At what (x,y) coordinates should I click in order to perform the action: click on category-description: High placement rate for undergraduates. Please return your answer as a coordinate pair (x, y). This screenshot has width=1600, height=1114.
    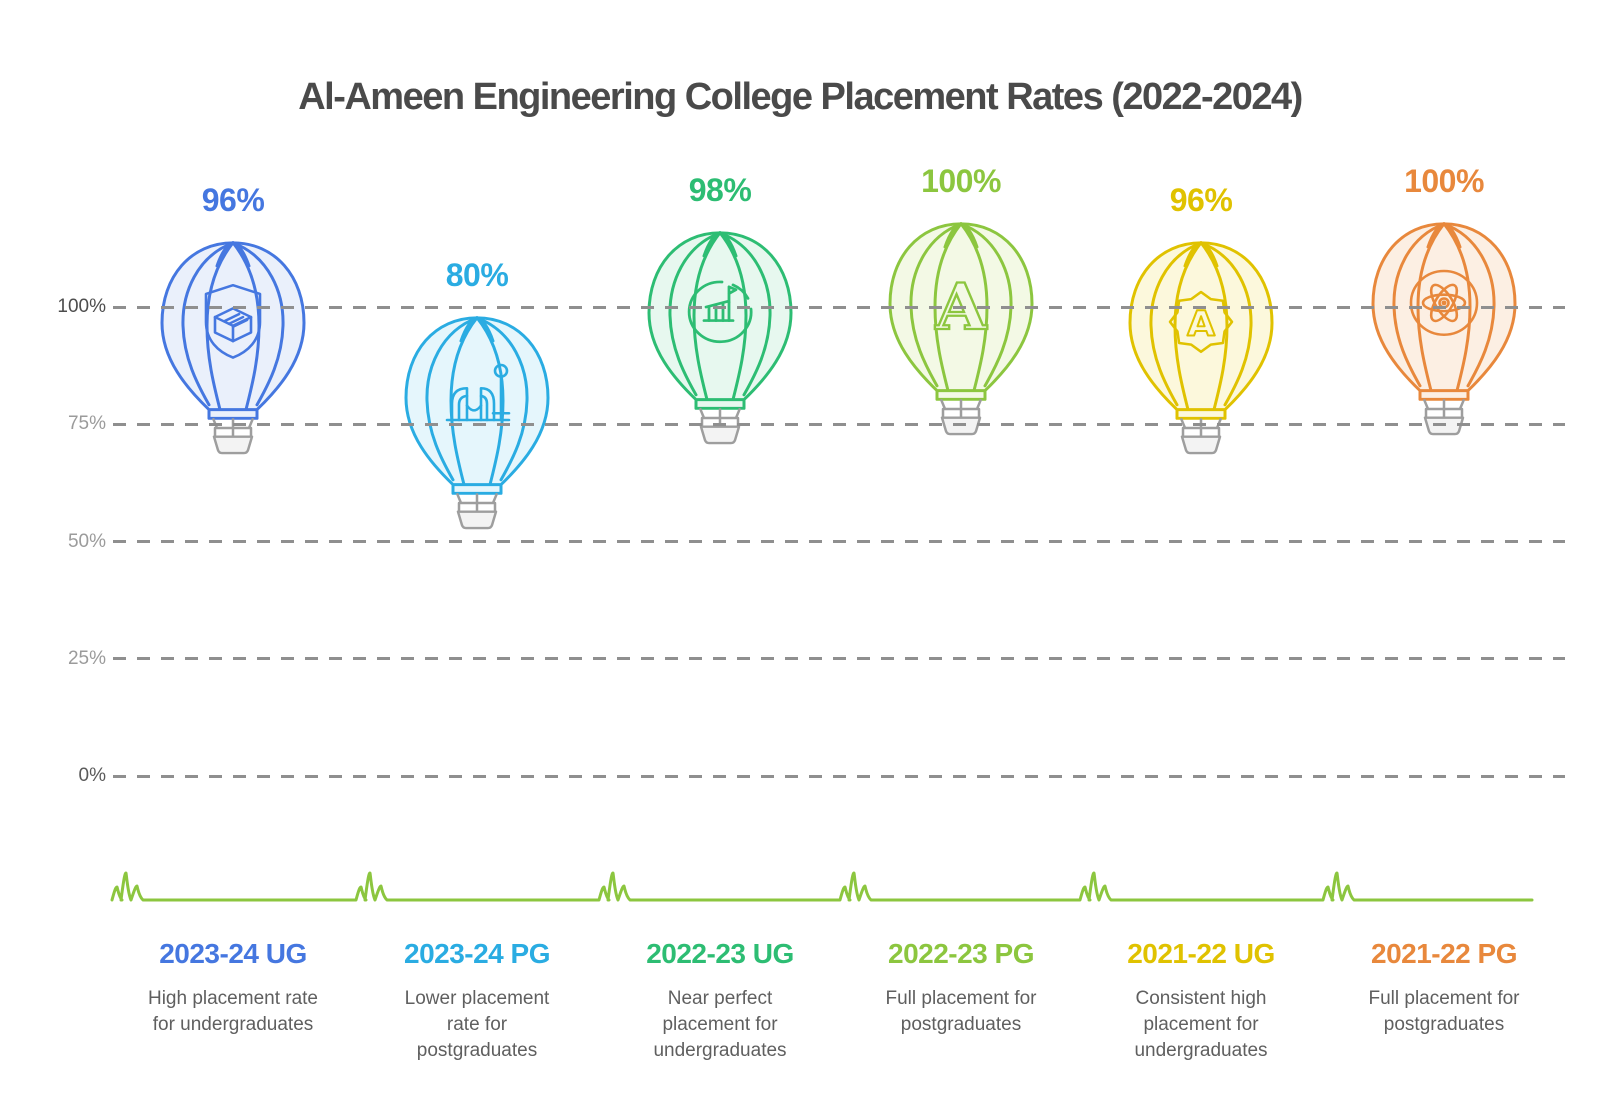
    Looking at the image, I should click on (233, 1011).